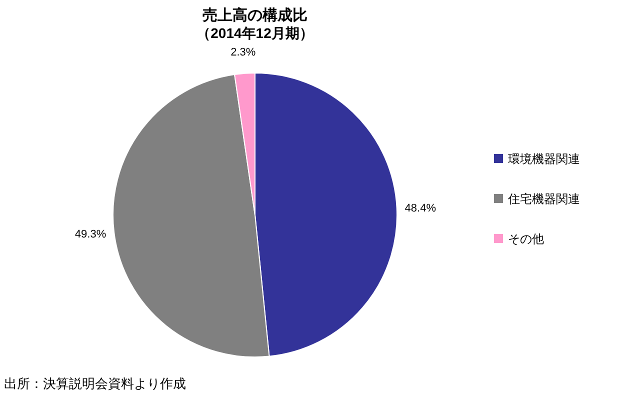  What do you see at coordinates (95, 383) in the screenshot?
I see `annotation: 出所：決算説明会資料より作成` at bounding box center [95, 383].